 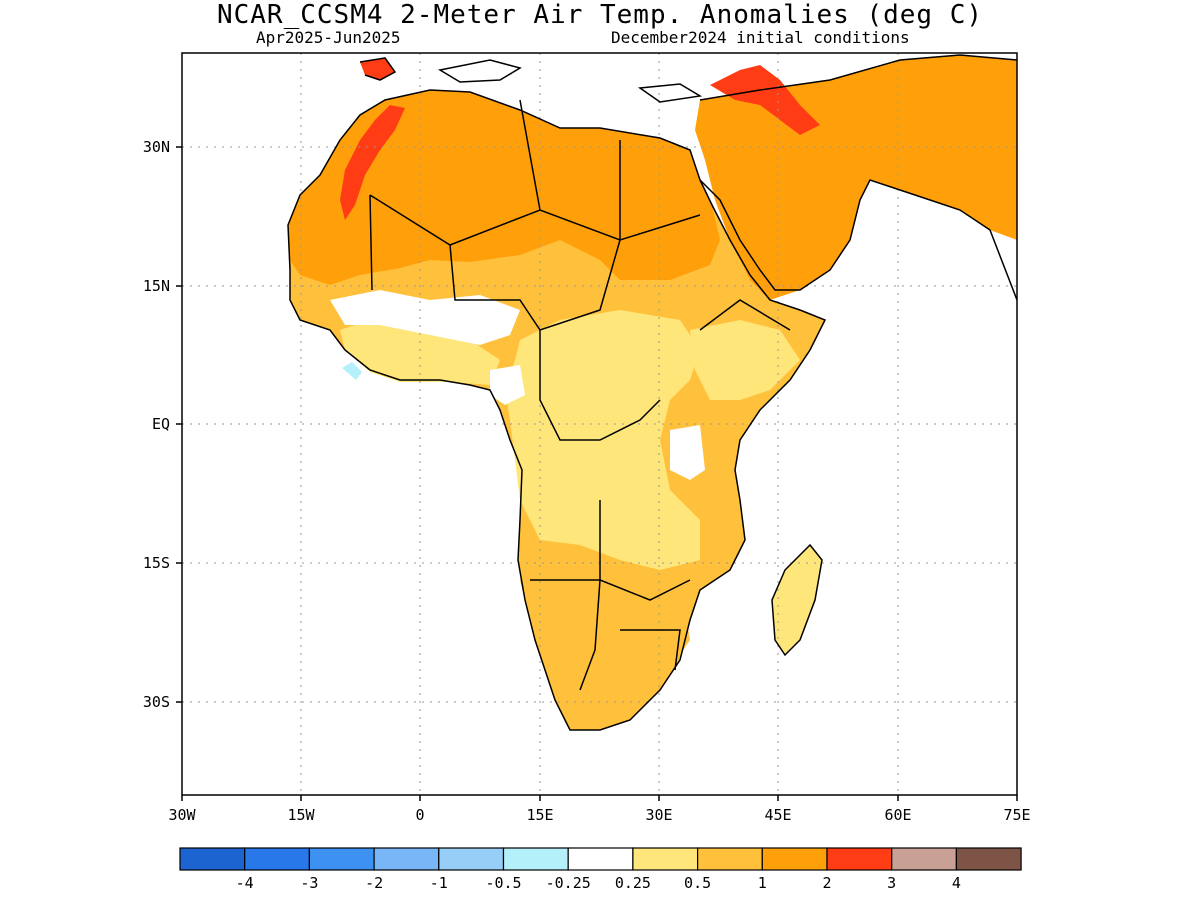 What do you see at coordinates (605, 635) in the screenshot?
I see `anomaly-region-southern-africa` at bounding box center [605, 635].